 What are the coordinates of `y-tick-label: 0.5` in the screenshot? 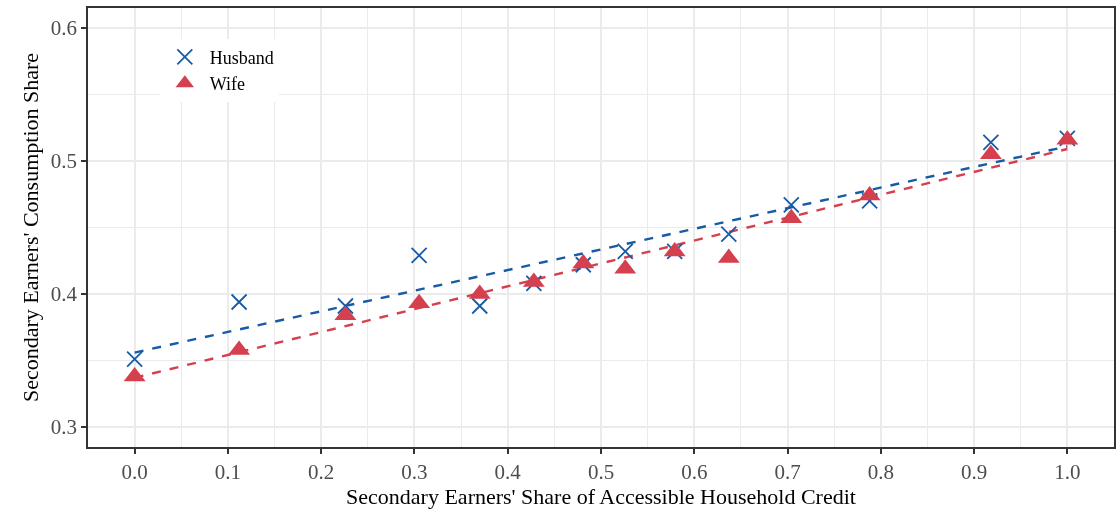 It's located at (64, 161).